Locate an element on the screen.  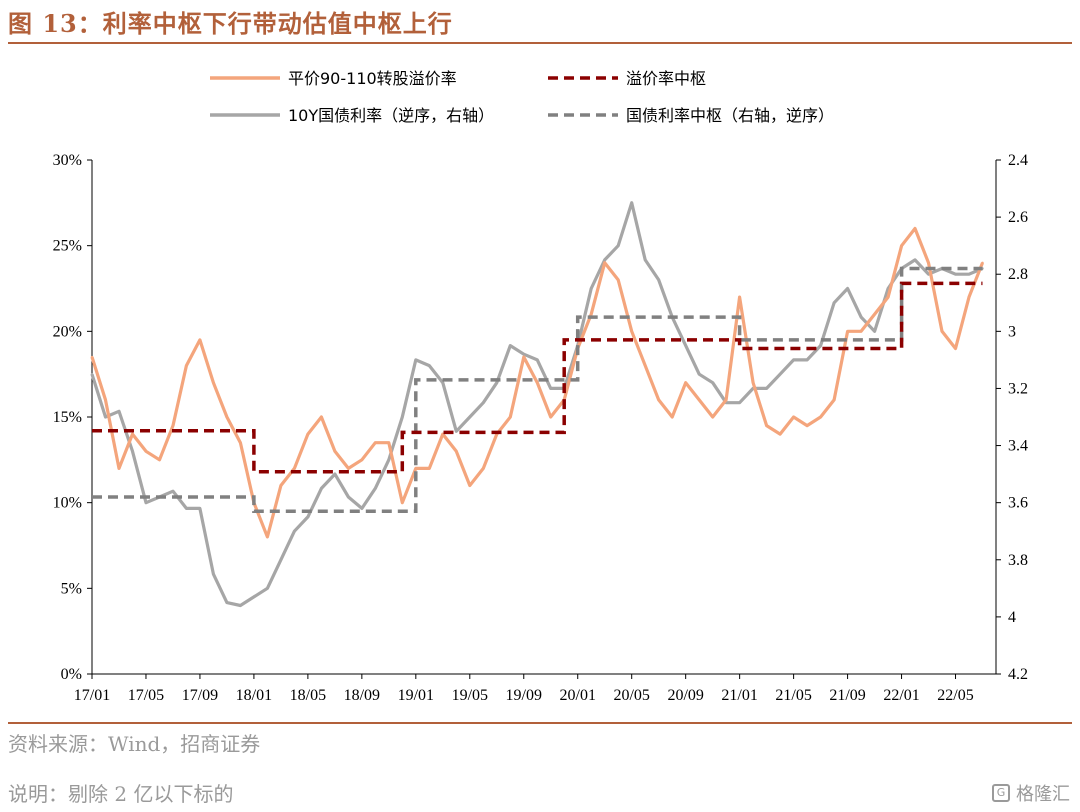
x-tick-label: 22/01 is located at coordinates (901, 695).